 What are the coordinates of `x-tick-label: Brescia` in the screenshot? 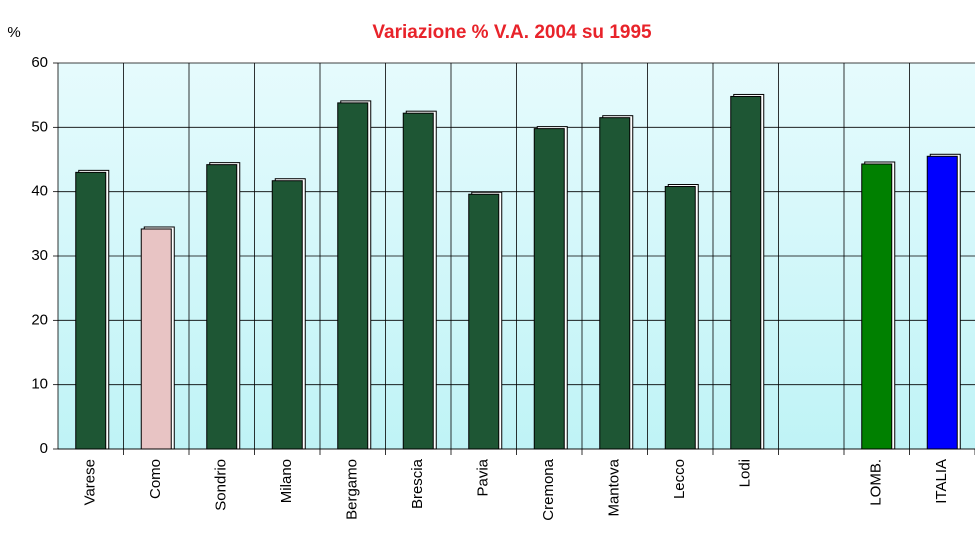 It's located at (417, 483).